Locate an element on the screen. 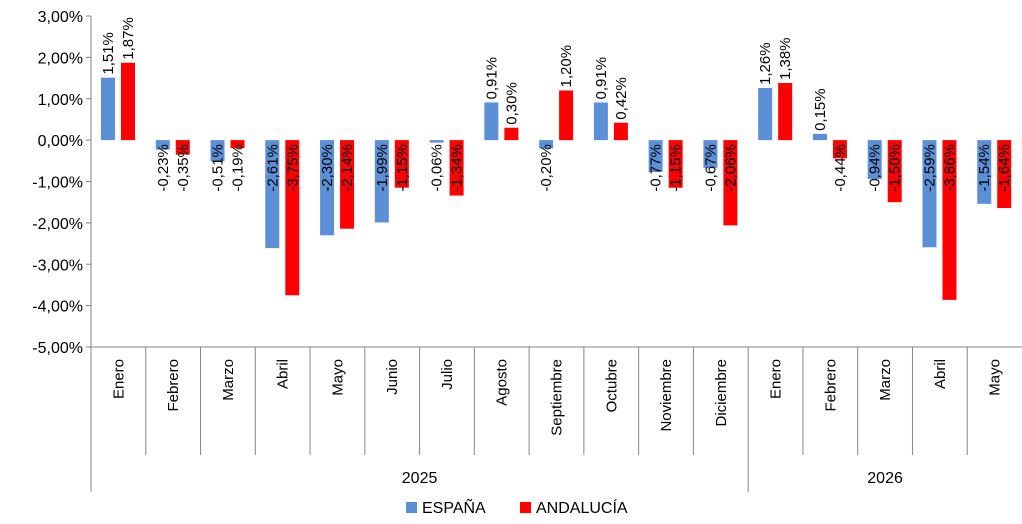  data-label: -0,44% is located at coordinates (840, 168).